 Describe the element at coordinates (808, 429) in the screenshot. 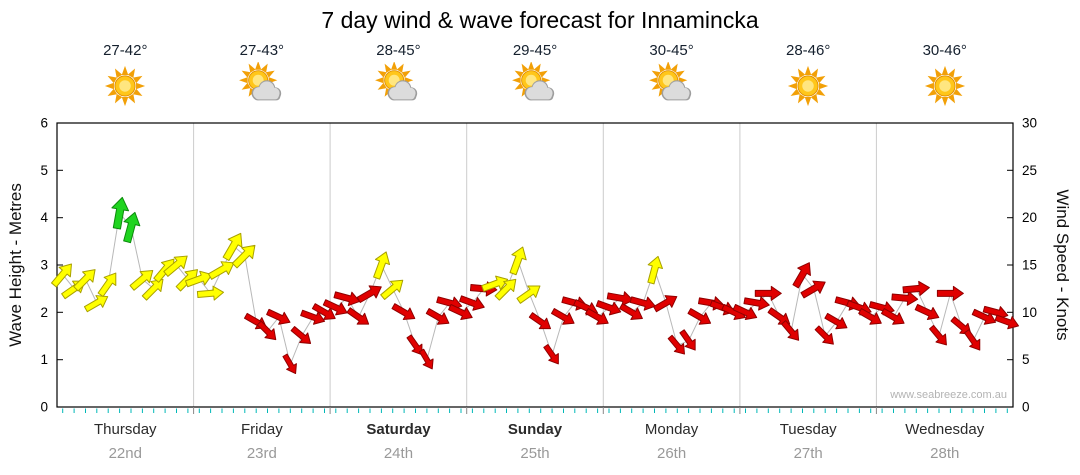

I see `day-label: Tuesday` at that location.